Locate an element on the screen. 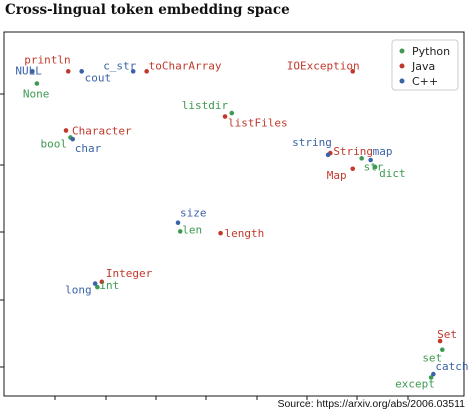  point-label-size: size is located at coordinates (193, 213).